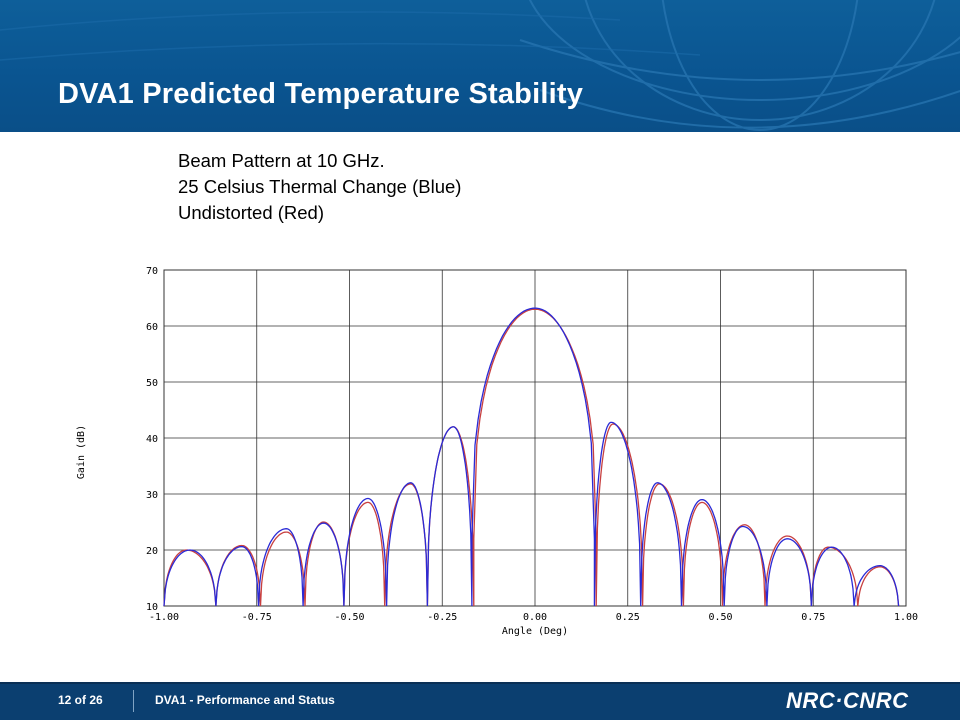 Image resolution: width=960 pixels, height=720 pixels. I want to click on x-tick-label: 0.50, so click(720, 617).